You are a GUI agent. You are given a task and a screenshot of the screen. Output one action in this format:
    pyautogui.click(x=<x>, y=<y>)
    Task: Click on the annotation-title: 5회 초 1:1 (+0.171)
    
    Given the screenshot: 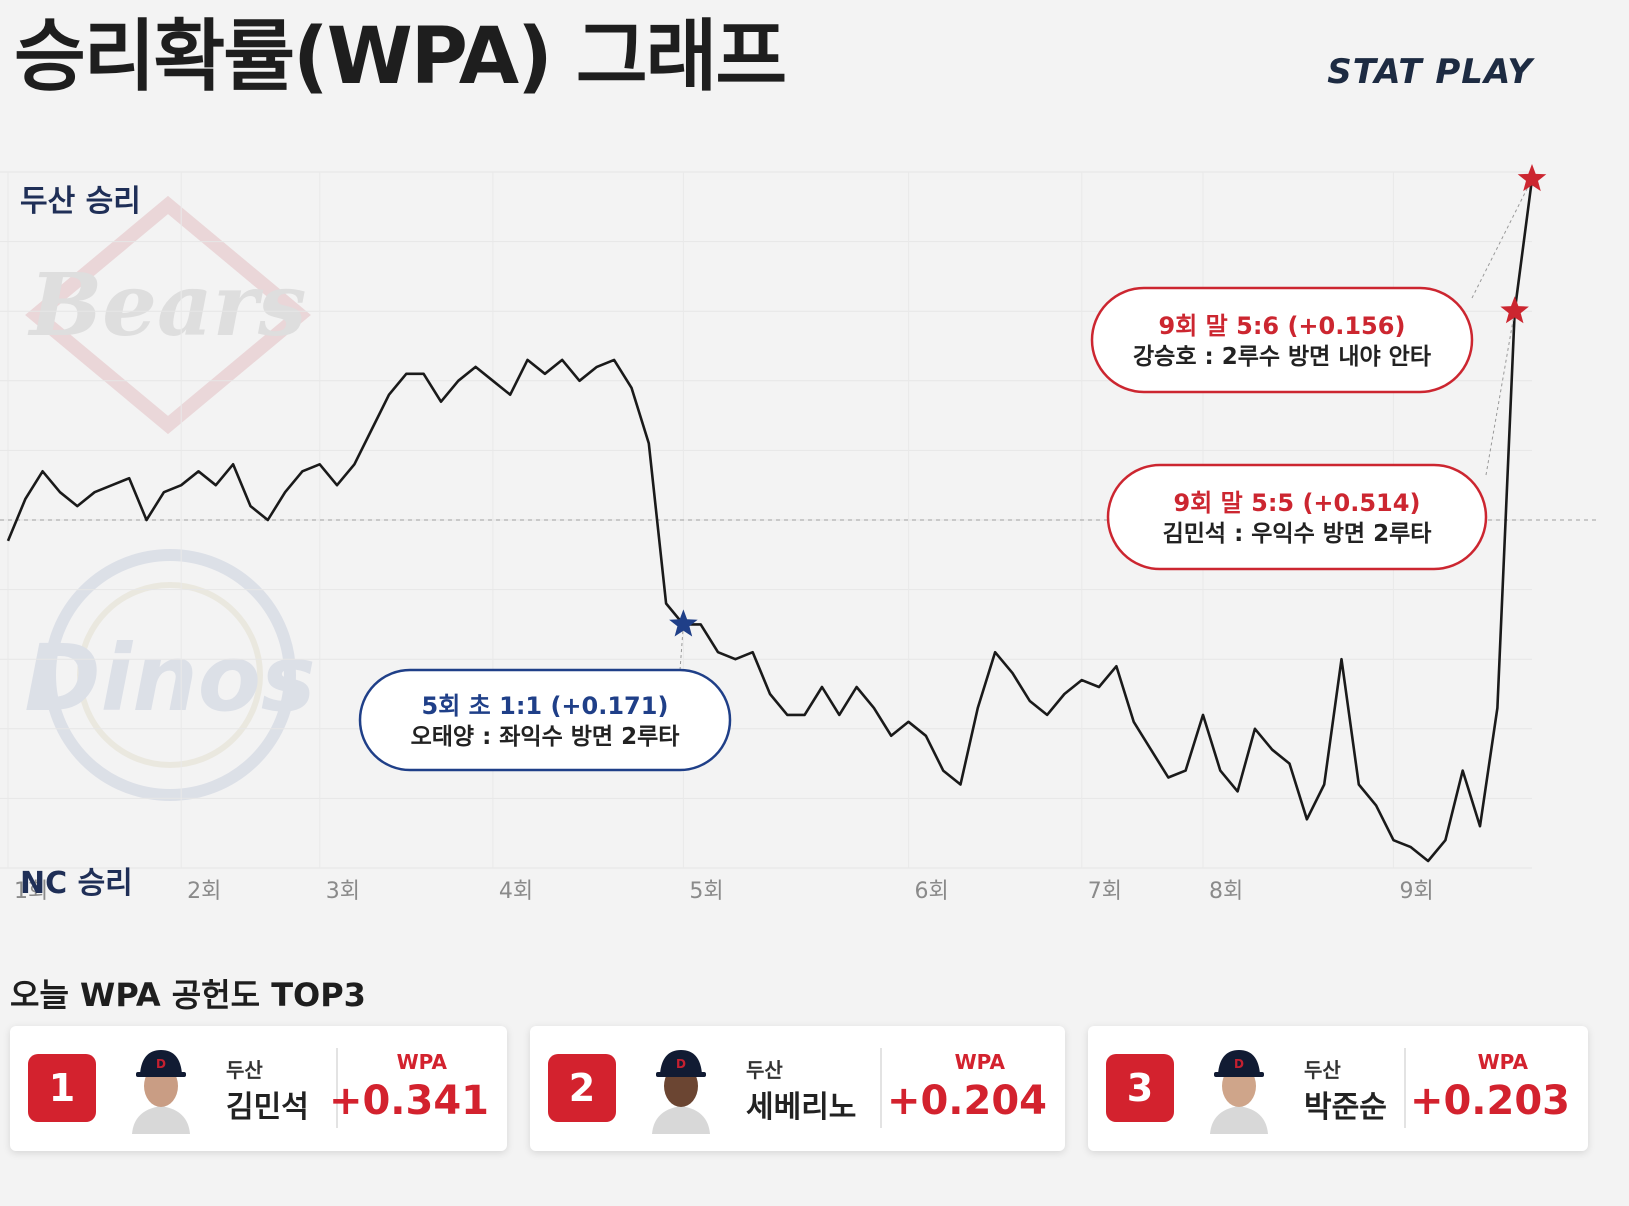 What is the action you would take?
    pyautogui.click(x=545, y=706)
    